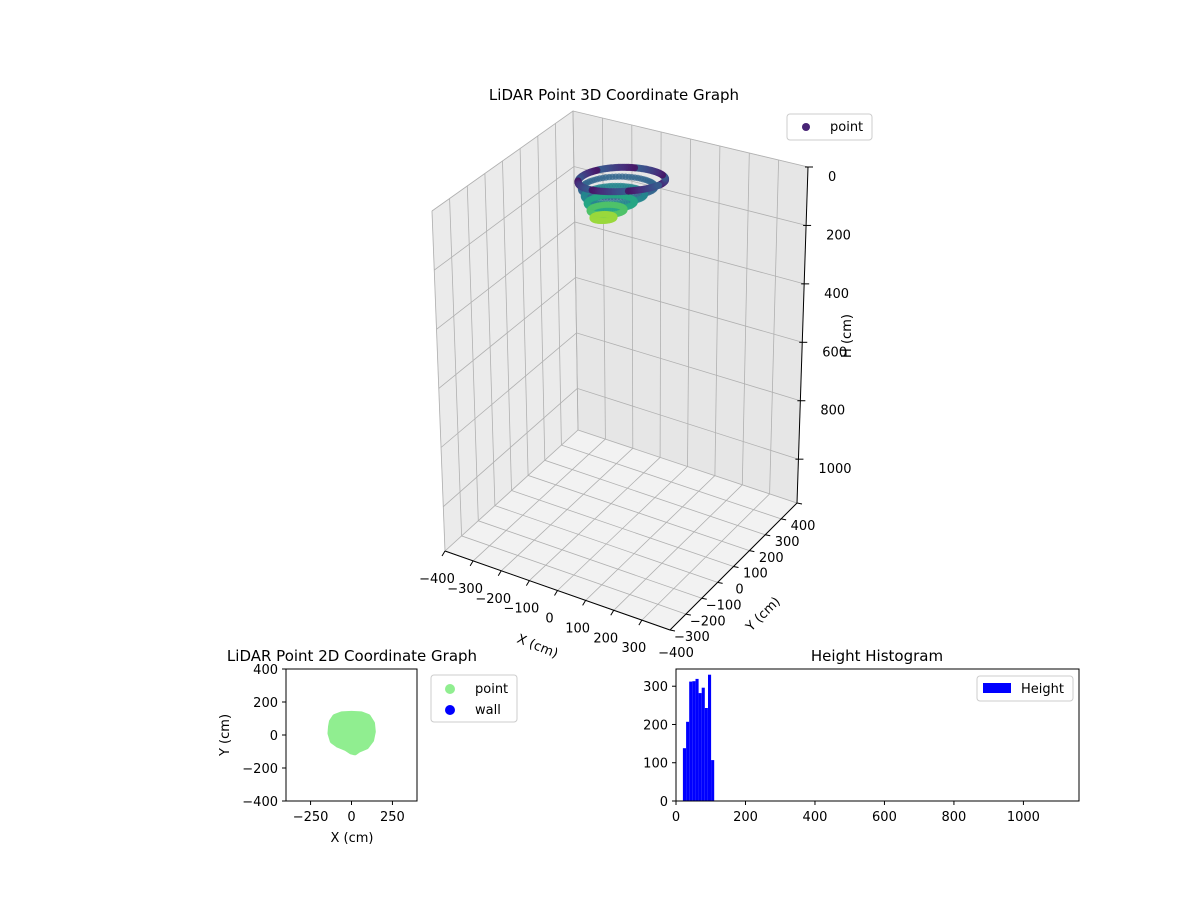 Image resolution: width=1200 pixels, height=900 pixels. Describe the element at coordinates (522, 609) in the screenshot. I see `x-tick-label-3d: −100` at that location.